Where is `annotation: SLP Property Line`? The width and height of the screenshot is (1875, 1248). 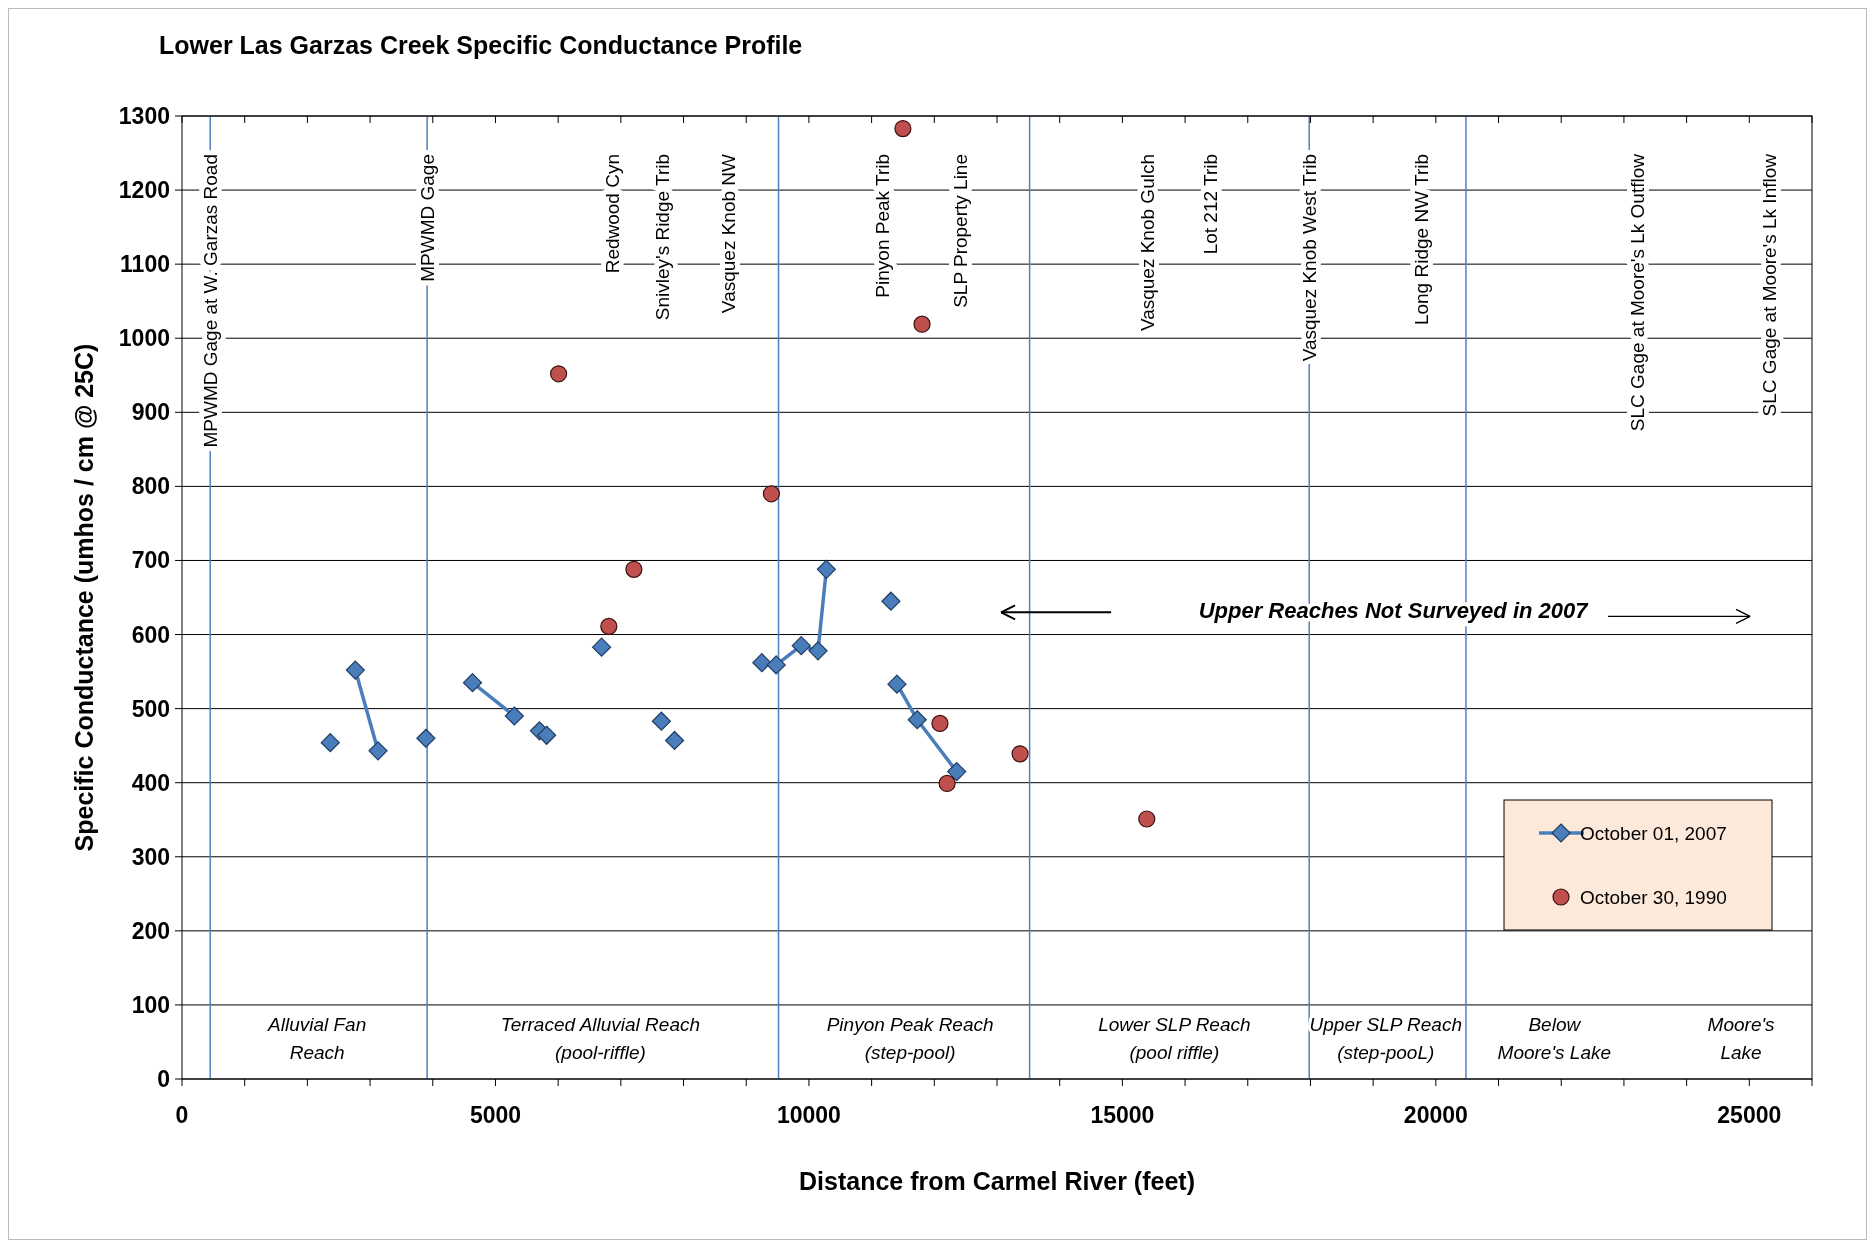
annotation: SLP Property Line is located at coordinates (960, 231).